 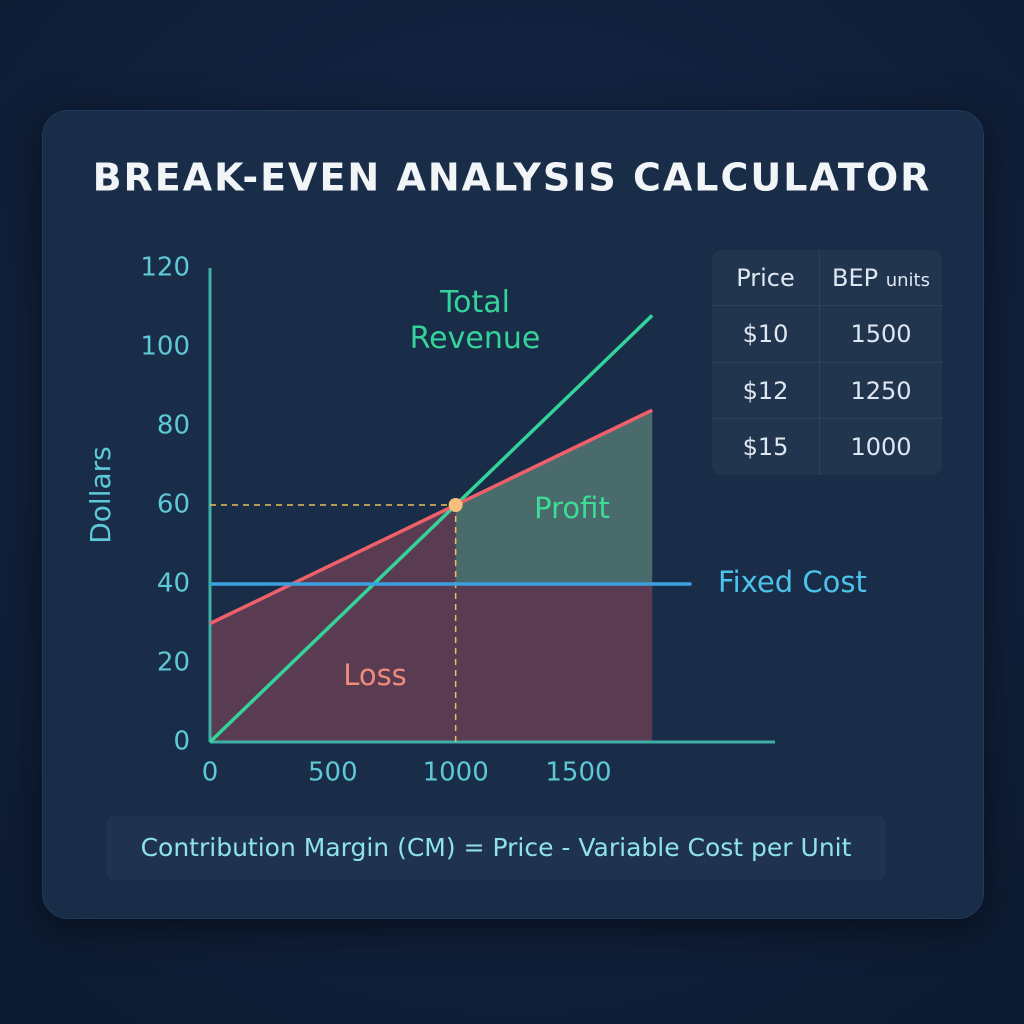 What do you see at coordinates (165, 347) in the screenshot?
I see `y-tick-label: 100` at bounding box center [165, 347].